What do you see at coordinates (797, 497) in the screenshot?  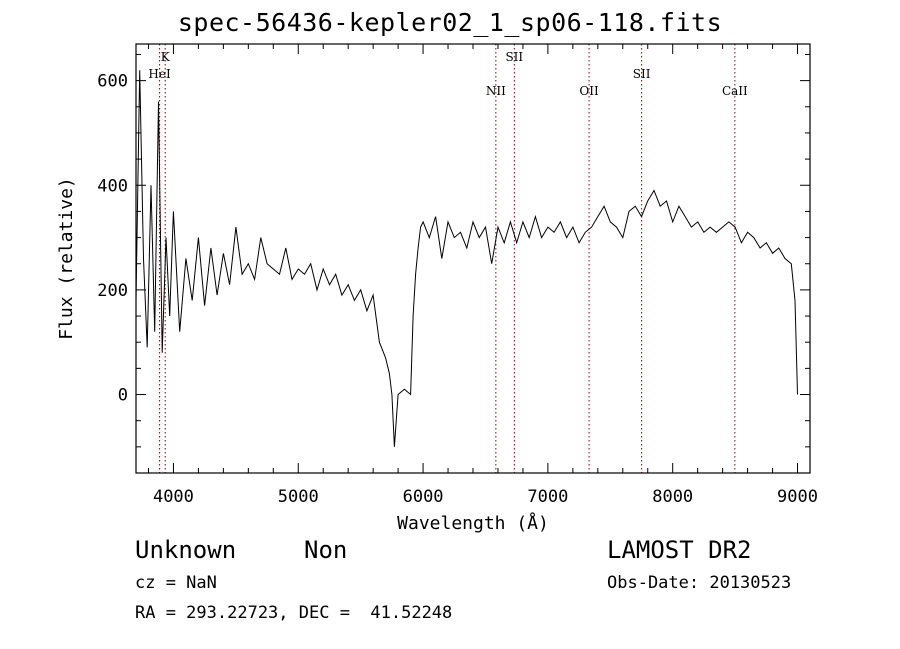 I see `x-tick-label: 9000` at bounding box center [797, 497].